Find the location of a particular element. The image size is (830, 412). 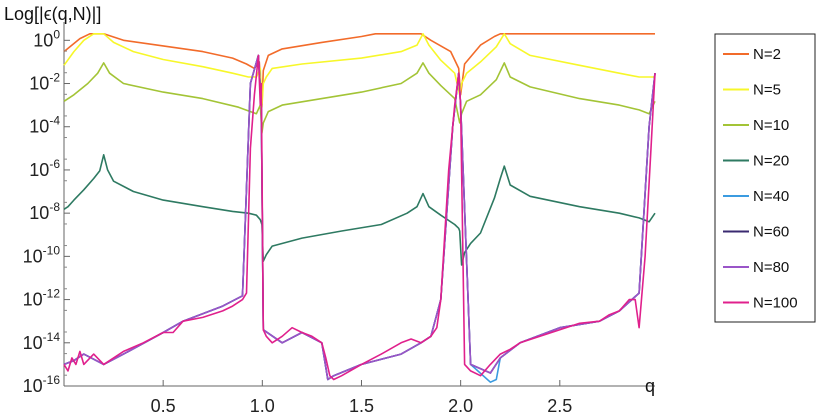

legend-label: N=100 is located at coordinates (775, 303).